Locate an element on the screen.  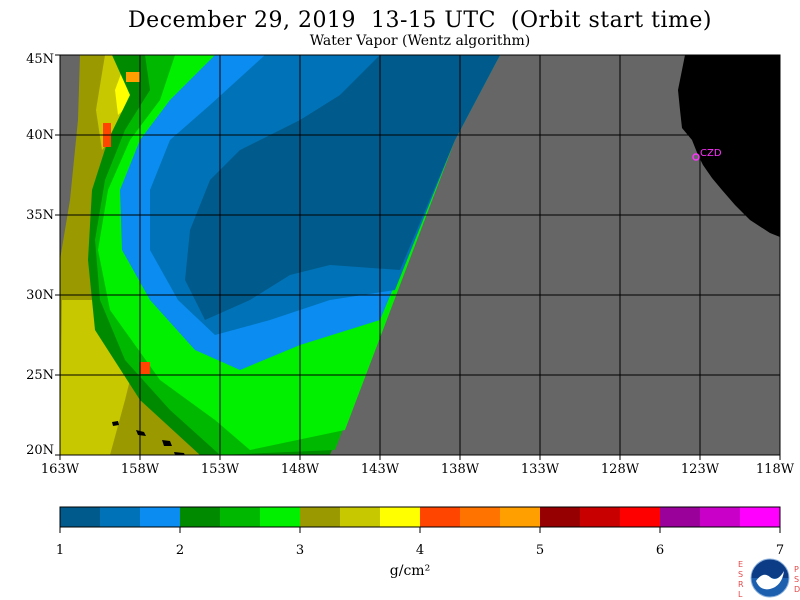
logo-right-letters: PSD is located at coordinates (797, 579).